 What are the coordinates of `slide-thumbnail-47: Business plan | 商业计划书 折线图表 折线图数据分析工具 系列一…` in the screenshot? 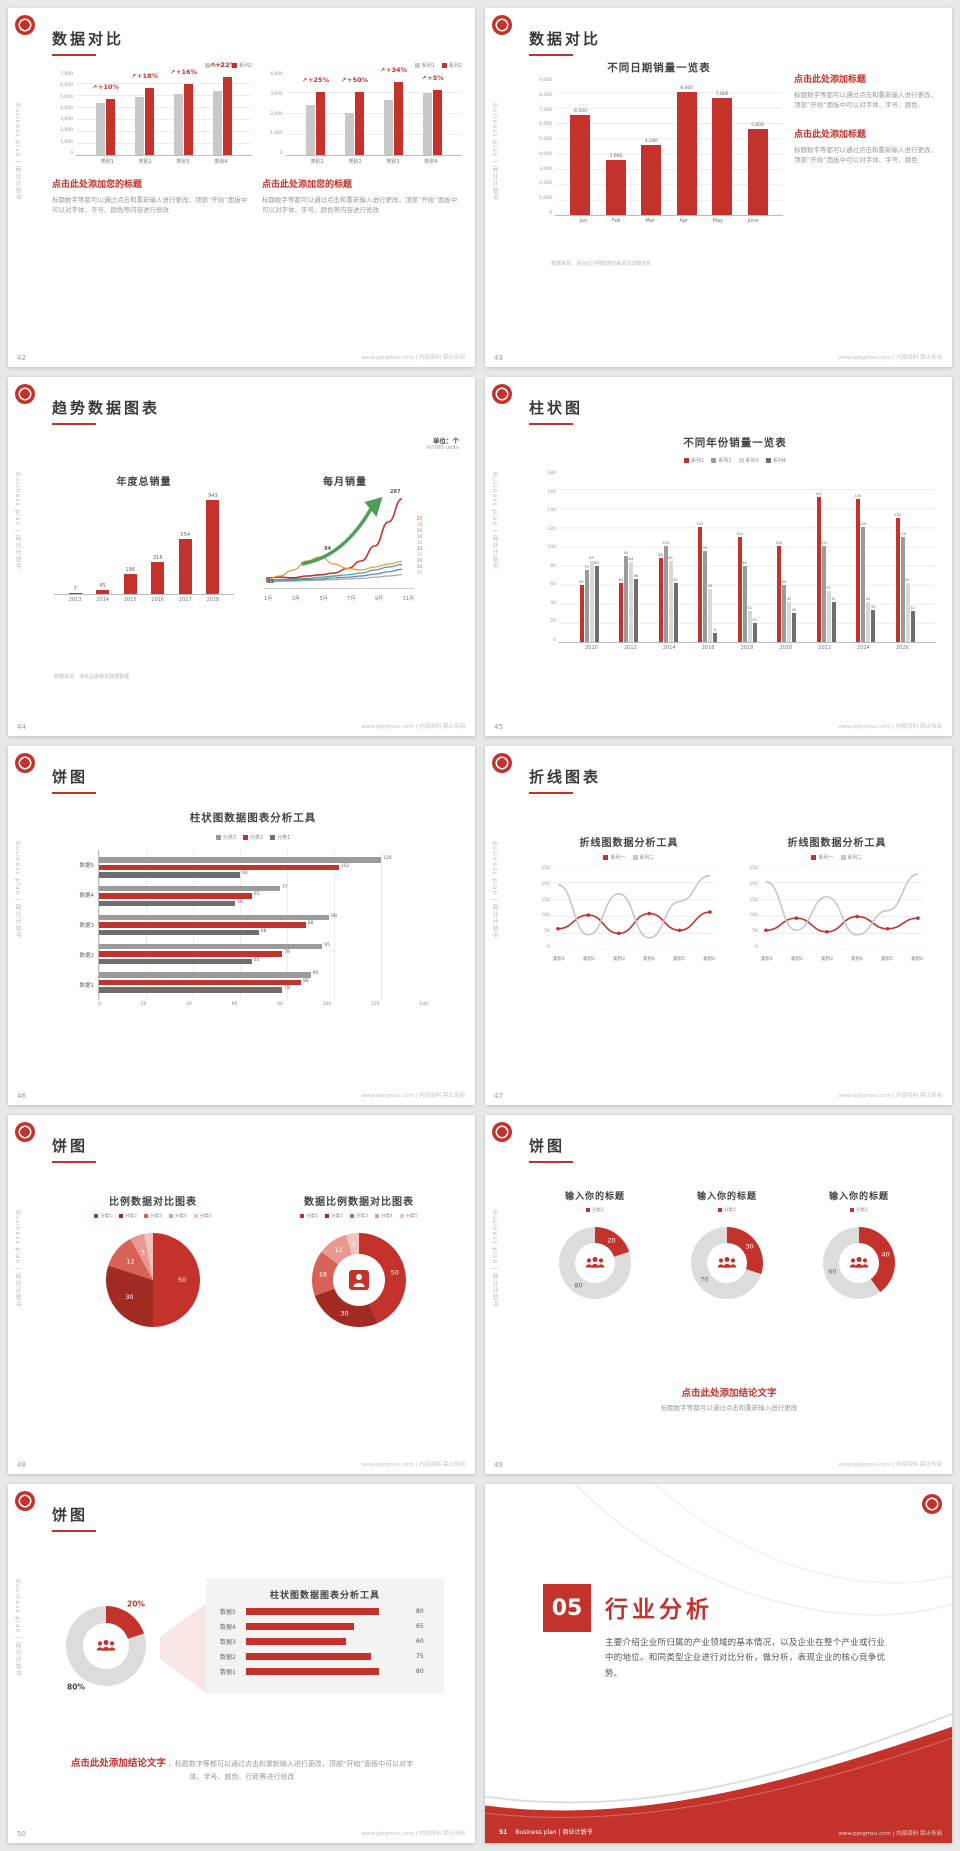 It's located at (718, 925).